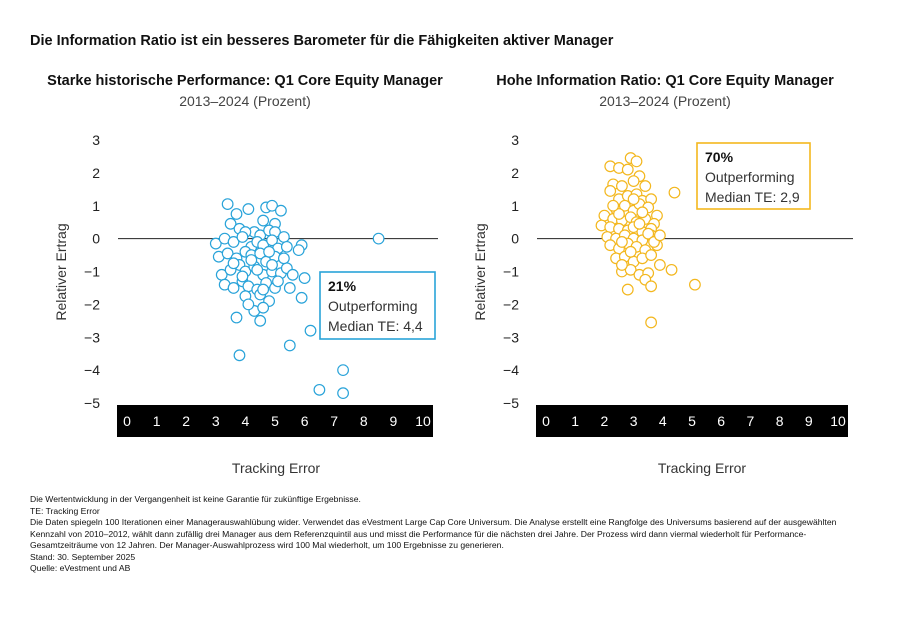 The width and height of the screenshot is (910, 627). What do you see at coordinates (546, 421) in the screenshot?
I see `right-x-tick-label: 0` at bounding box center [546, 421].